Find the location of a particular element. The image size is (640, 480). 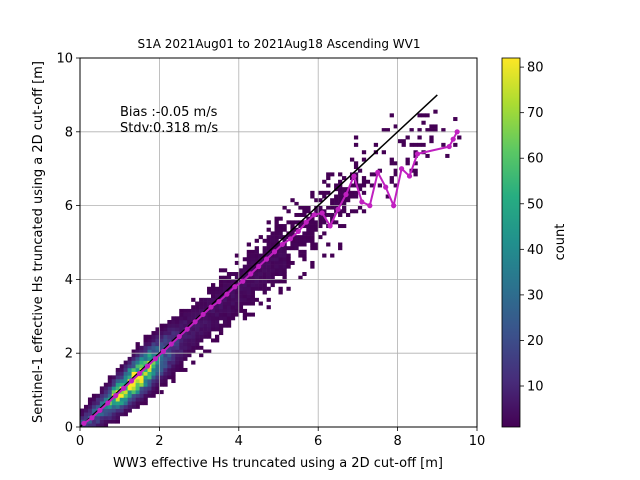

colorbar-tick-label: 40 is located at coordinates (535, 250).